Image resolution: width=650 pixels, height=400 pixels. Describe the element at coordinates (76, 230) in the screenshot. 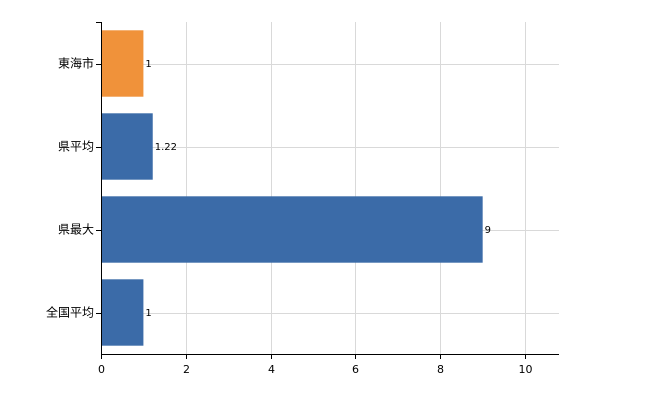

I see `y-tick-label: 県最大` at that location.